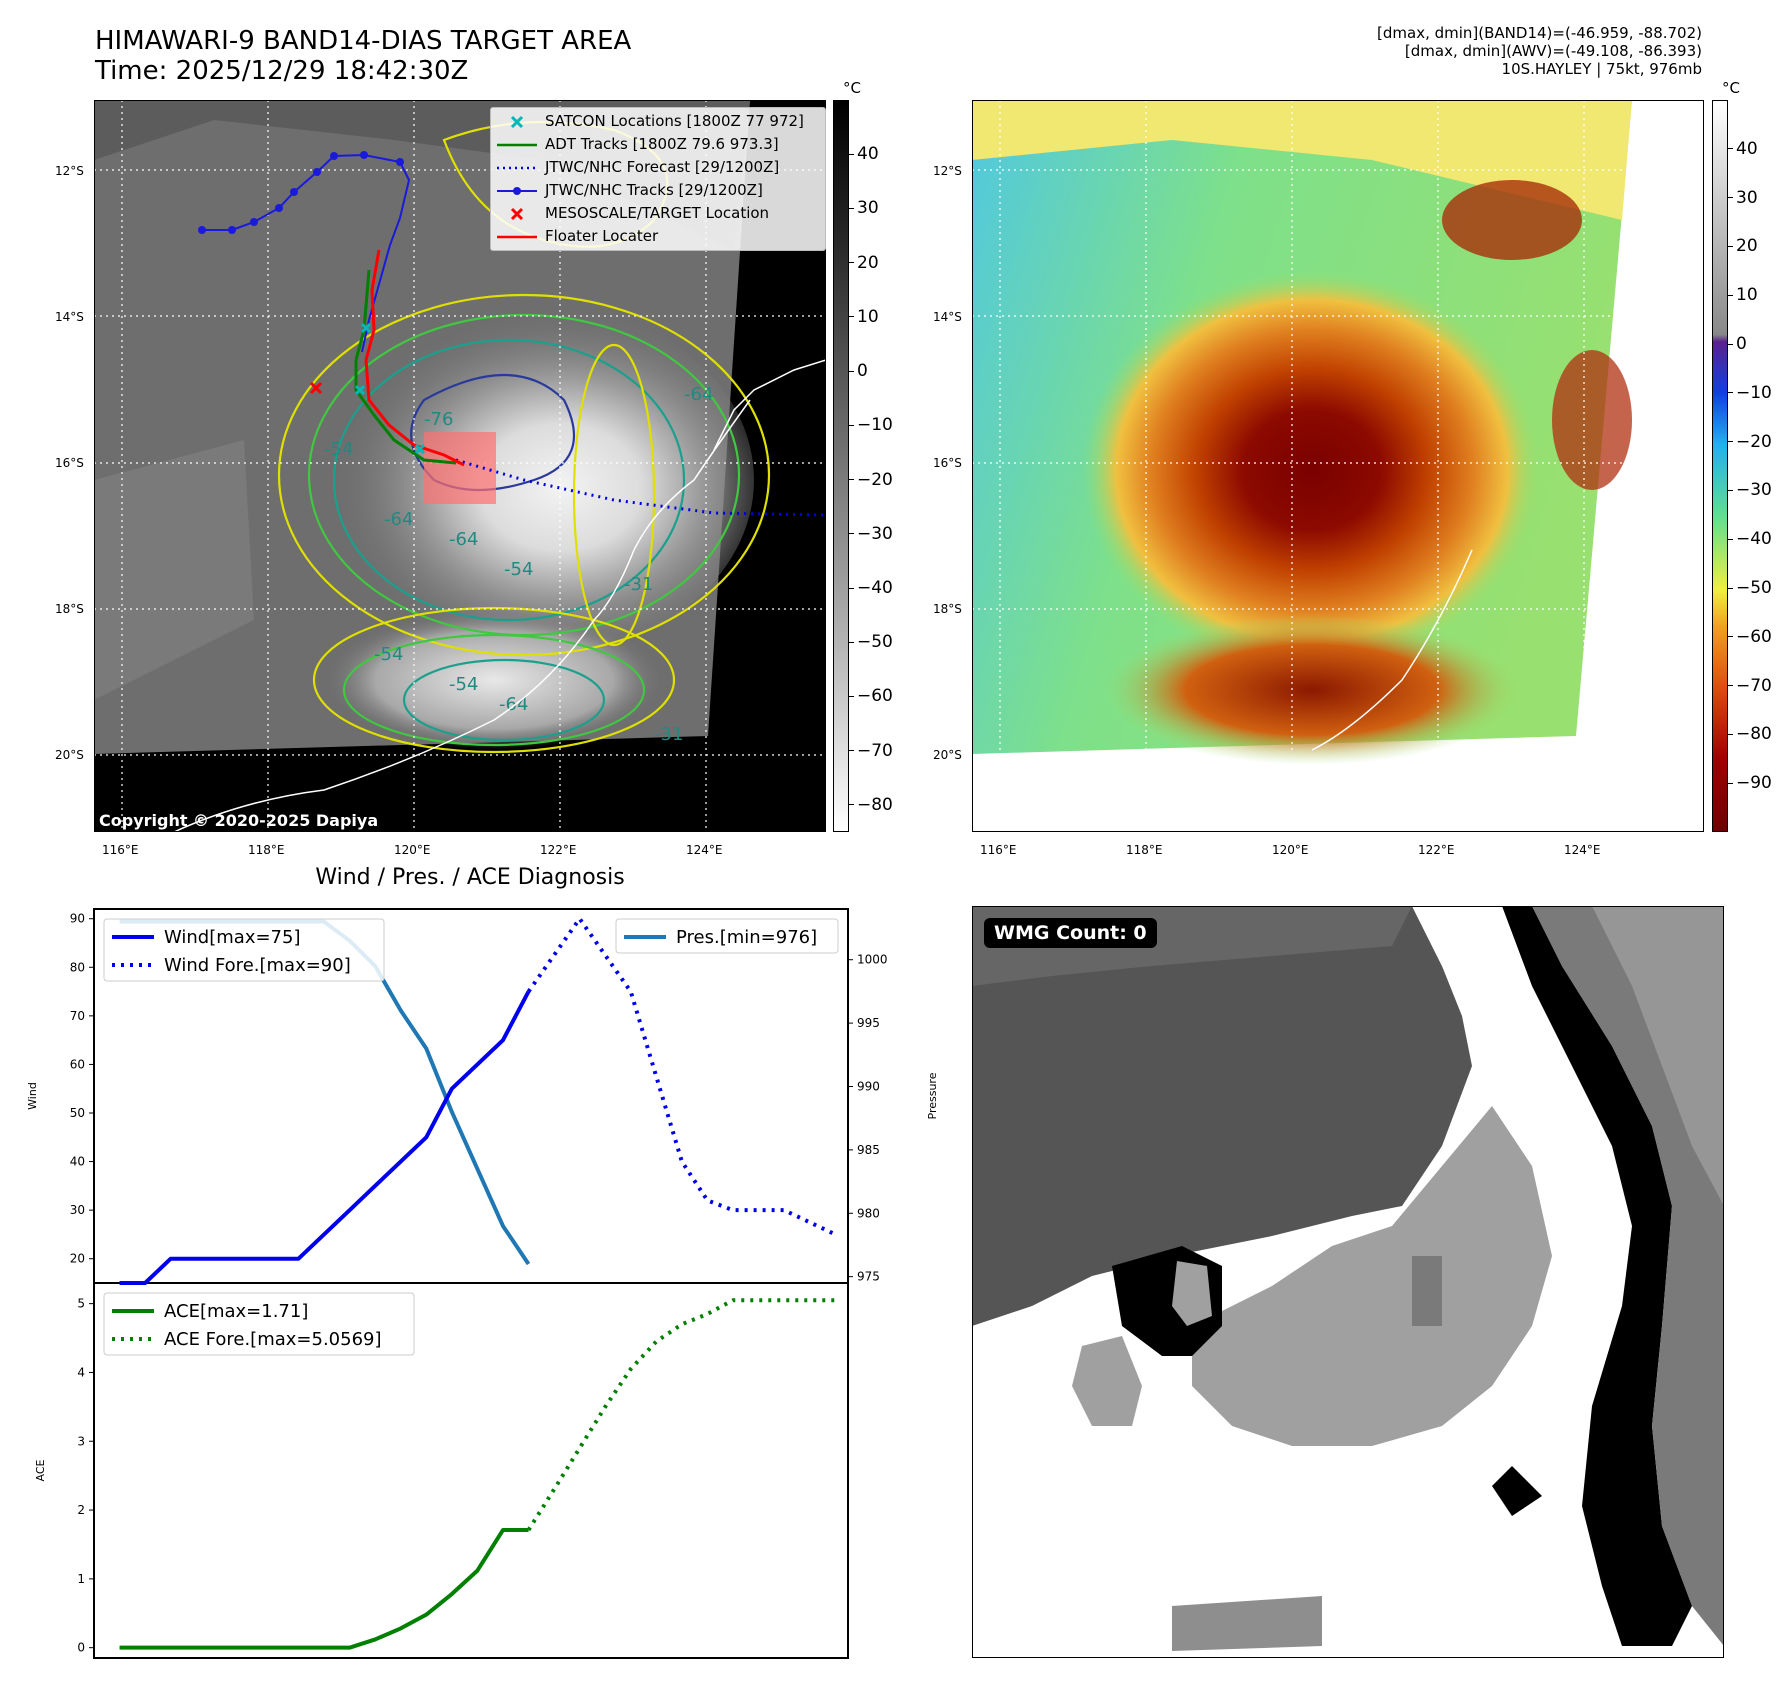 Image resolution: width=1788 pixels, height=1690 pixels. Describe the element at coordinates (77, 1259) in the screenshot. I see `wind-tick-label: 20` at that location.